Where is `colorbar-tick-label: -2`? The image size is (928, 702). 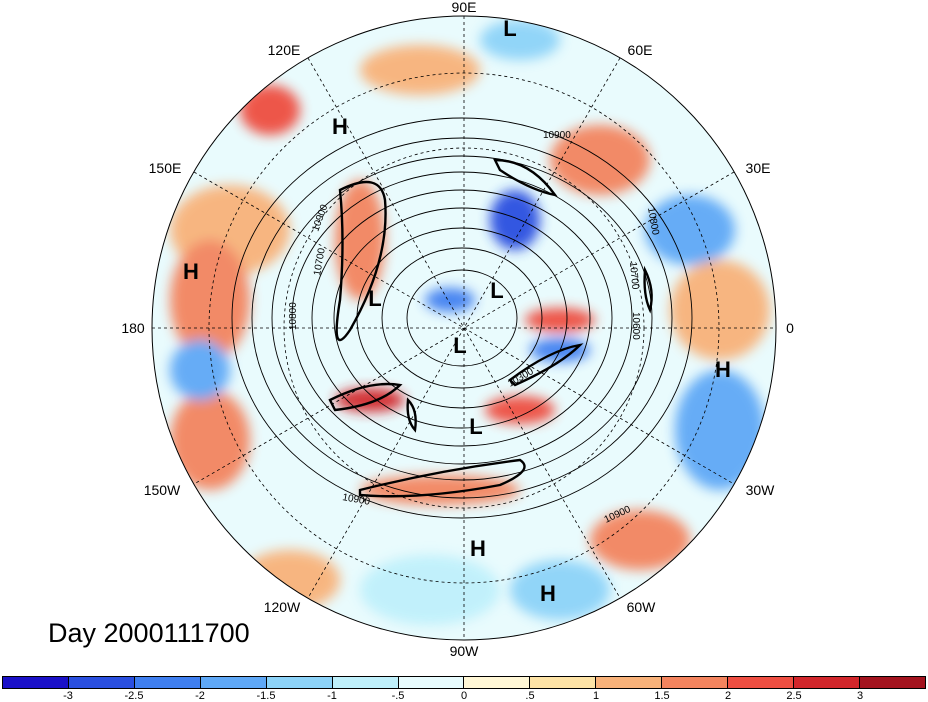 colorbar-tick-label: -2 is located at coordinates (200, 696).